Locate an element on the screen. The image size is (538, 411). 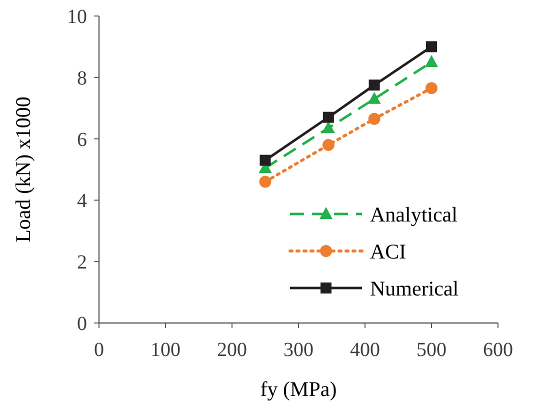
y-axis-title: Load (kN) x1000 is located at coordinates (23, 169).